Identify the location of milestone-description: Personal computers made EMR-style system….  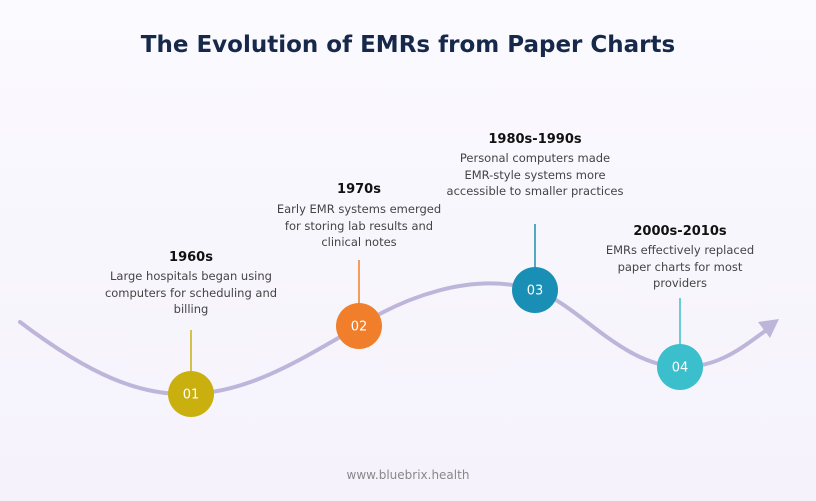
(535, 174).